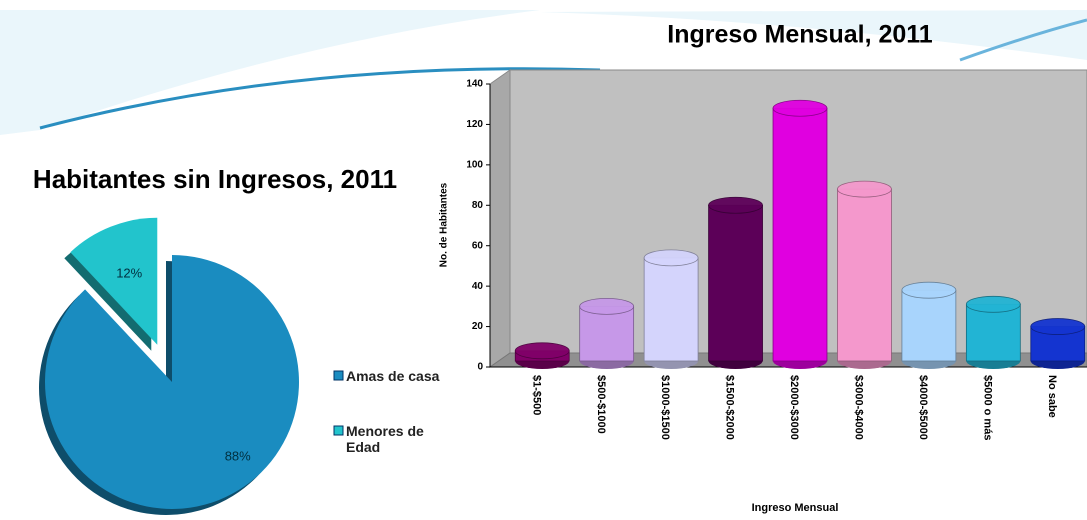 The image size is (1087, 520). What do you see at coordinates (474, 84) in the screenshot?
I see `y-tick-label: 140` at bounding box center [474, 84].